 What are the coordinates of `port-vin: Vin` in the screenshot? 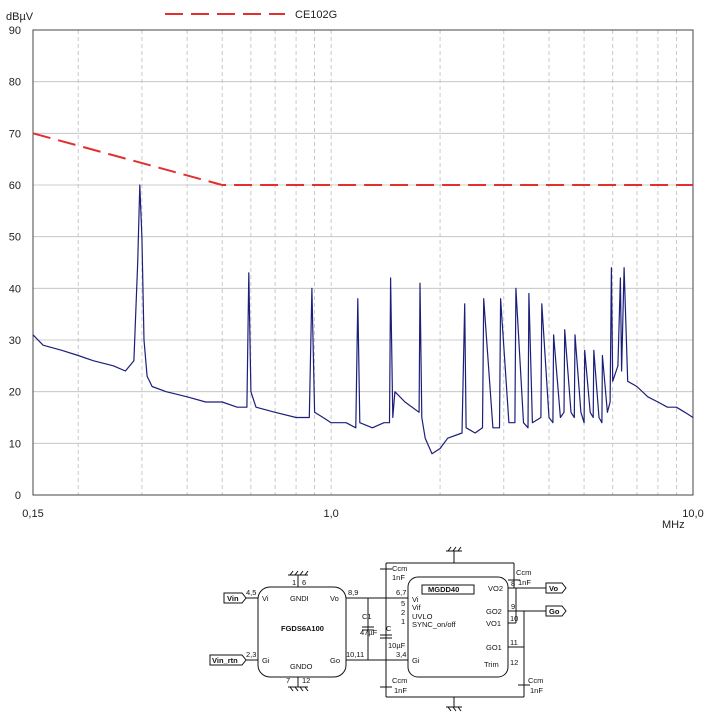 It's located at (233, 598).